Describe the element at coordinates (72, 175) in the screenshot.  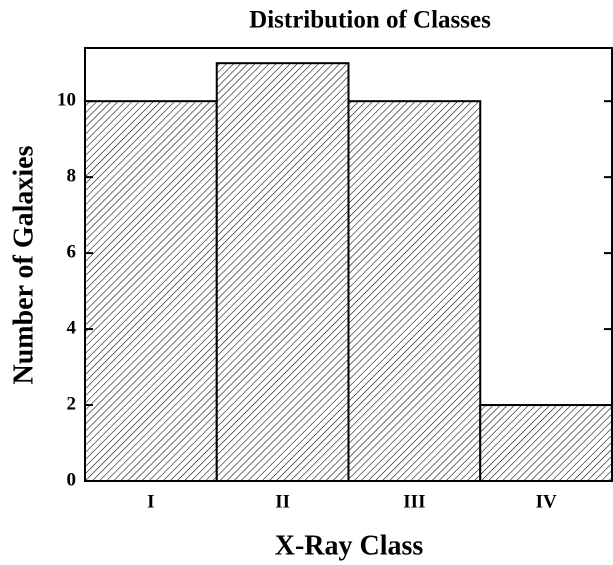
I see `y-tick-label: 8` at that location.